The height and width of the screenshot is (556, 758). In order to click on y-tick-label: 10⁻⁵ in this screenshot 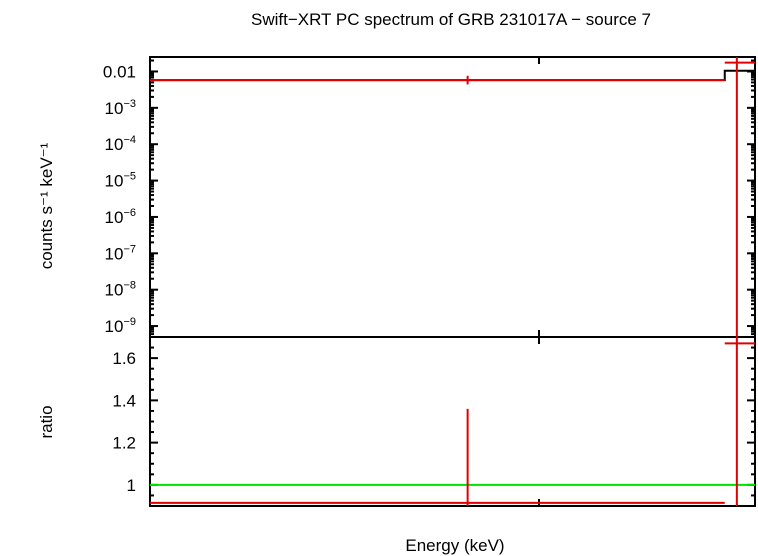, I will do `click(120, 181)`.